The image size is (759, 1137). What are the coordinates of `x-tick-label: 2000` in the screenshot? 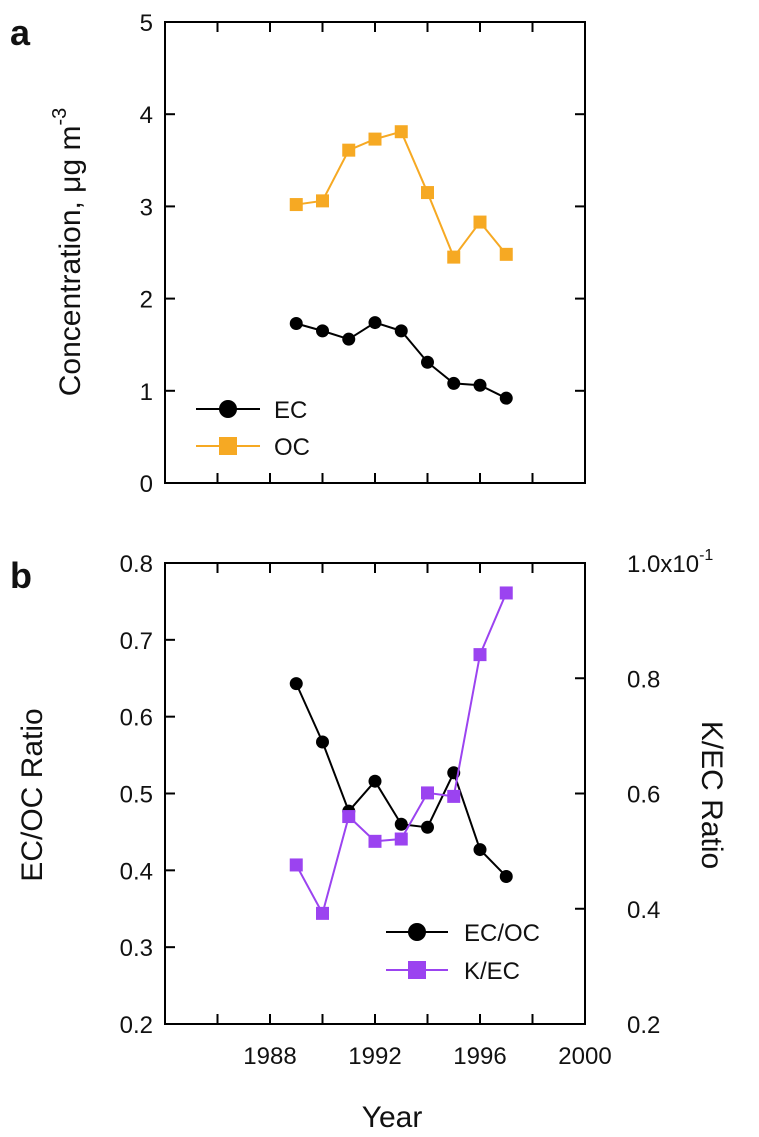 It's located at (584, 1056).